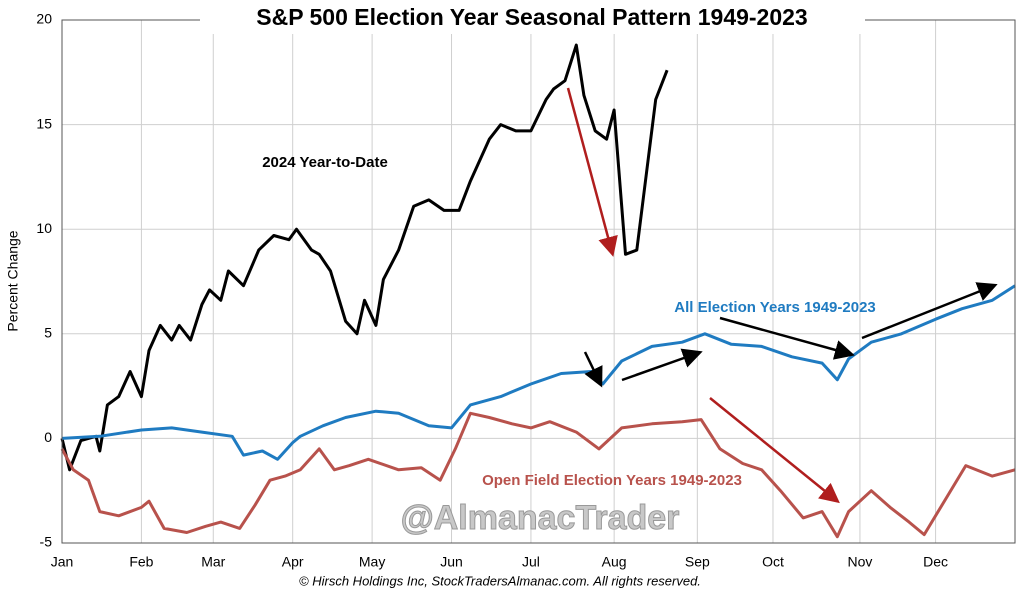 This screenshot has width=1024, height=594. What do you see at coordinates (293, 562) in the screenshot?
I see `x-tick-label: Apr` at bounding box center [293, 562].